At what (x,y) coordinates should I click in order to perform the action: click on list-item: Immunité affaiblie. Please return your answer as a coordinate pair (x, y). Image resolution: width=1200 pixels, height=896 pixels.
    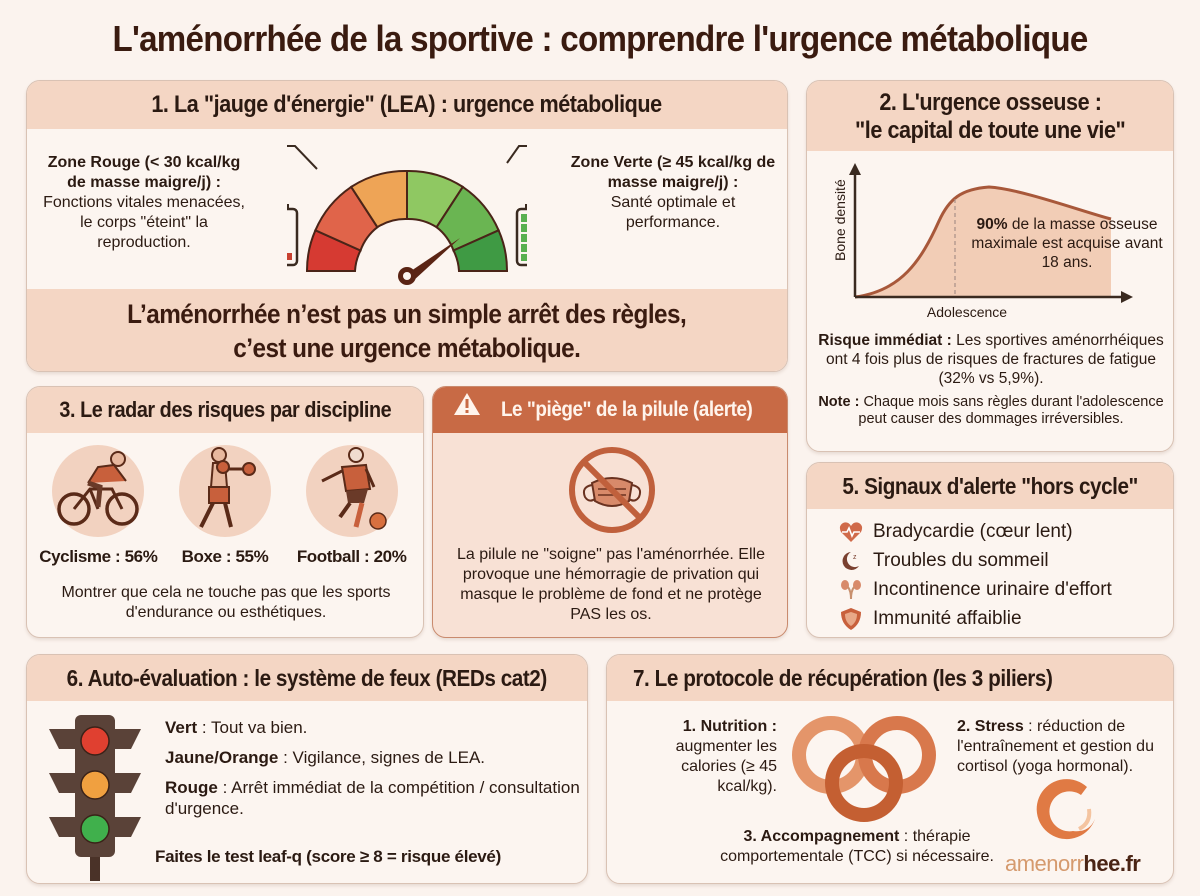
    Looking at the image, I should click on (974, 618).